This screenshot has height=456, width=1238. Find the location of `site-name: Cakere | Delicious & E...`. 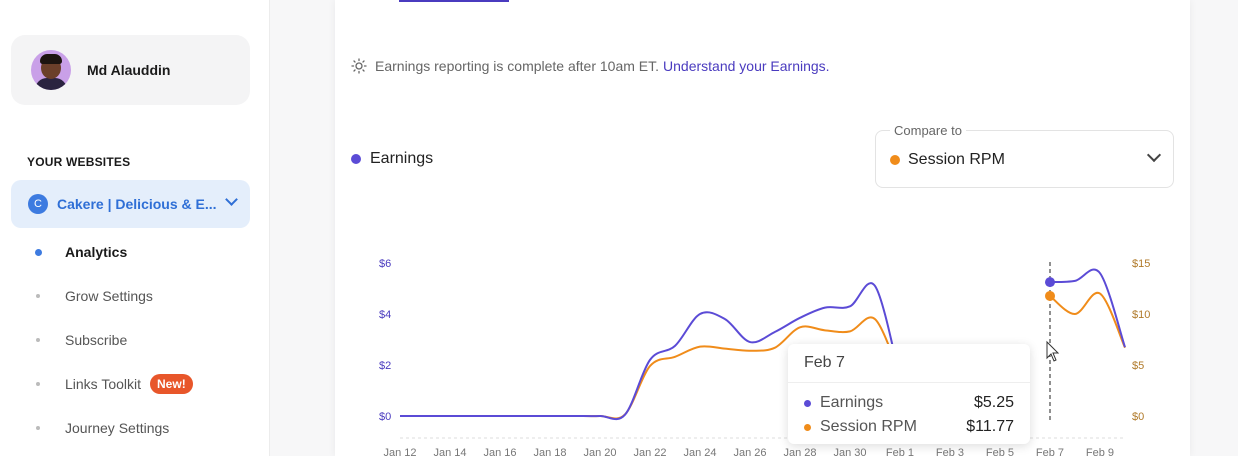

site-name: Cakere | Delicious & E... is located at coordinates (137, 204).